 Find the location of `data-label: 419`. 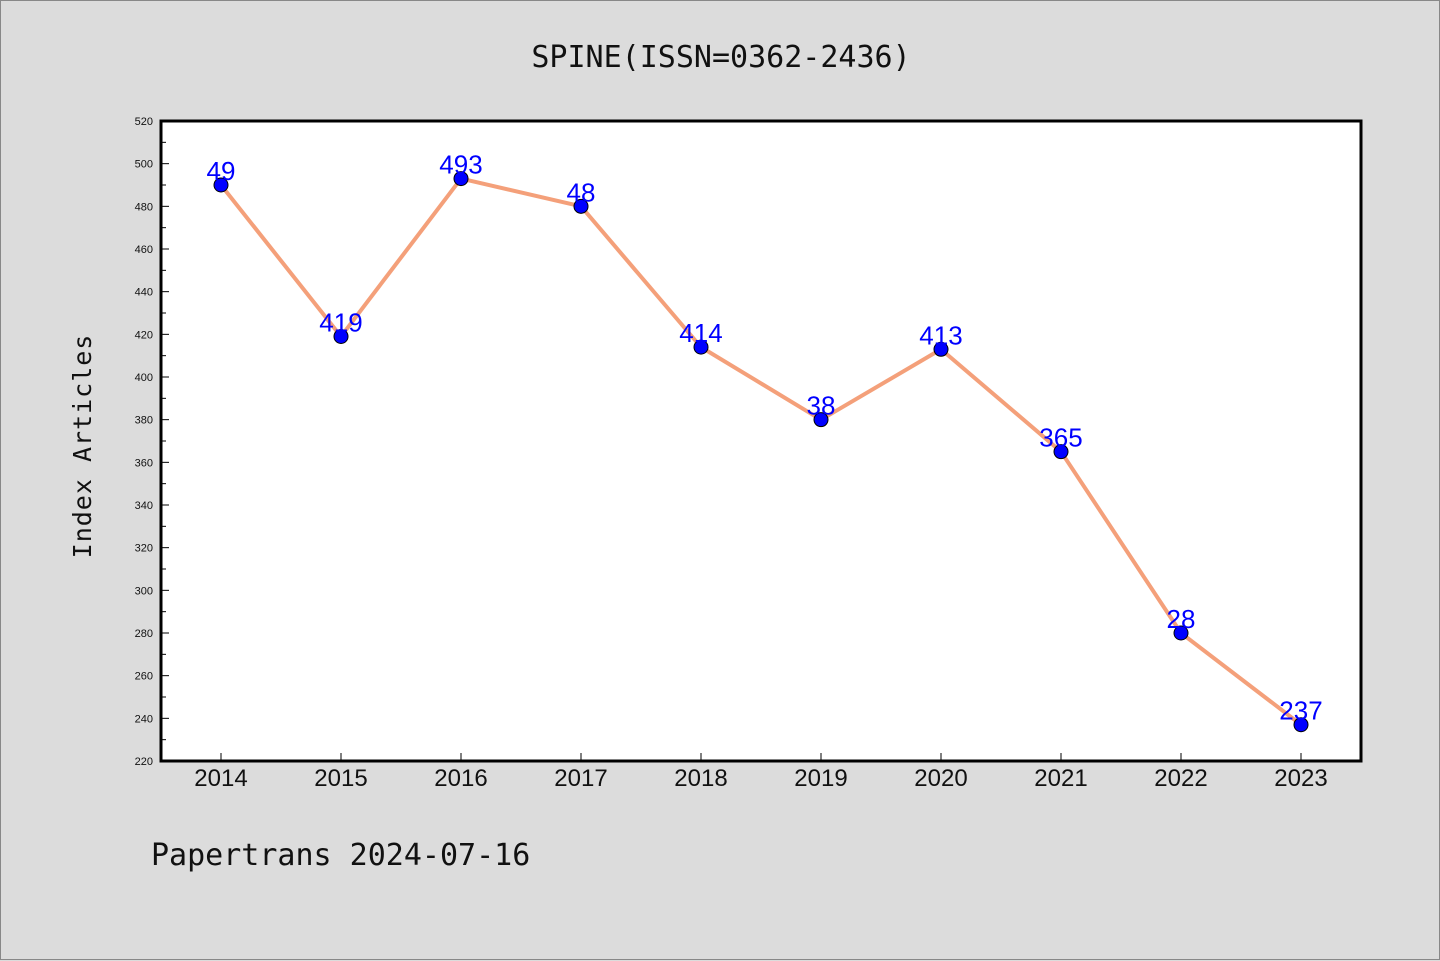

data-label: 419 is located at coordinates (340, 322).